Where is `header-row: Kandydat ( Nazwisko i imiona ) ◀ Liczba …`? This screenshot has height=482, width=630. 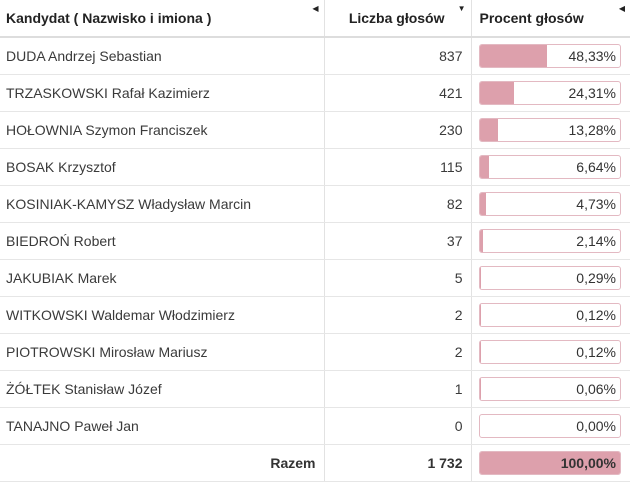
header-row: Kandydat ( Nazwisko i imiona ) ◀ Liczba … is located at coordinates (315, 18).